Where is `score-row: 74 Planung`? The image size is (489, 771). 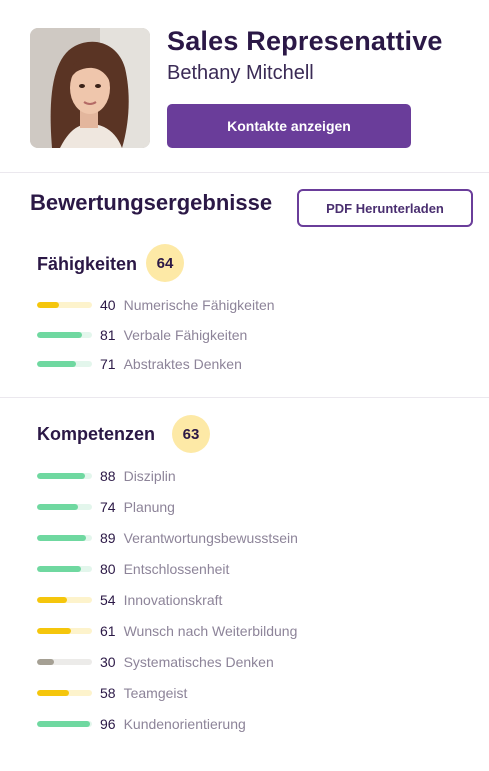 score-row: 74 Planung is located at coordinates (106, 507).